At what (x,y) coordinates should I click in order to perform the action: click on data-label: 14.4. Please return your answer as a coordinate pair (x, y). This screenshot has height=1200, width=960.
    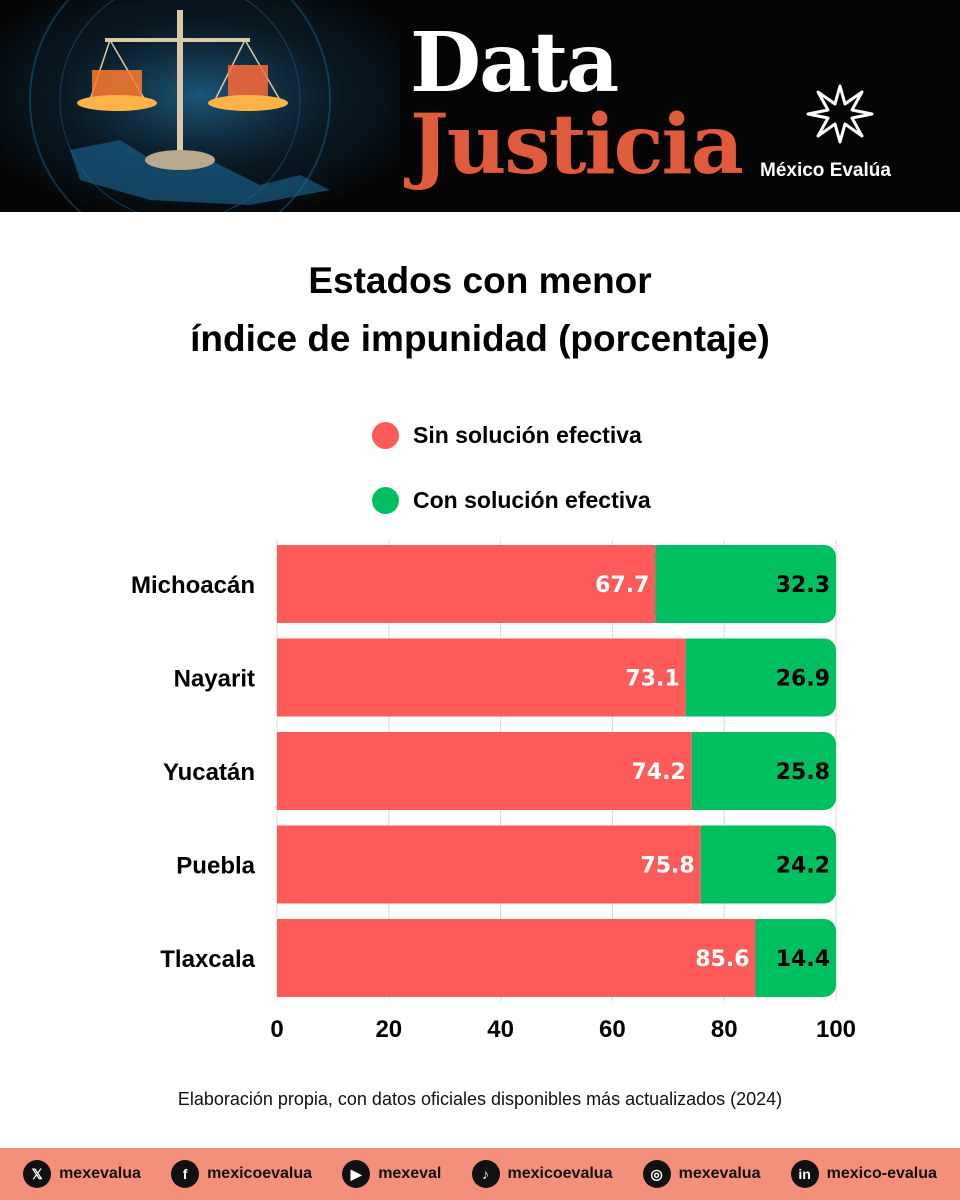
    Looking at the image, I should click on (803, 959).